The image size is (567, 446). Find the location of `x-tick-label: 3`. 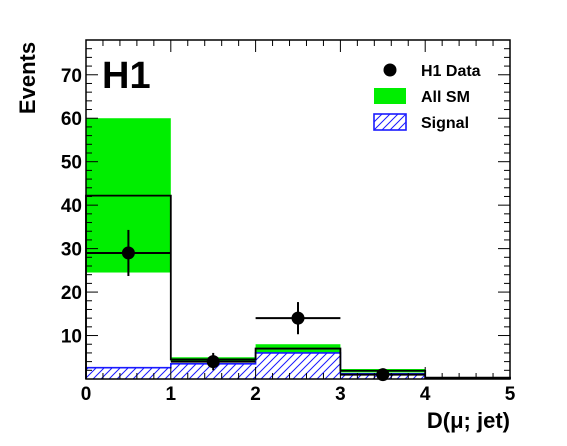

x-tick-label: 3 is located at coordinates (340, 394).